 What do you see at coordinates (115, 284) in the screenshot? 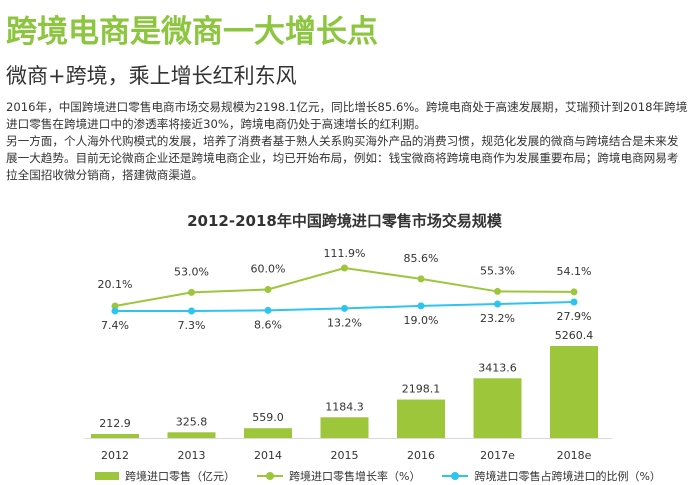
I see `growth-rate-label: 20.1%` at bounding box center [115, 284].